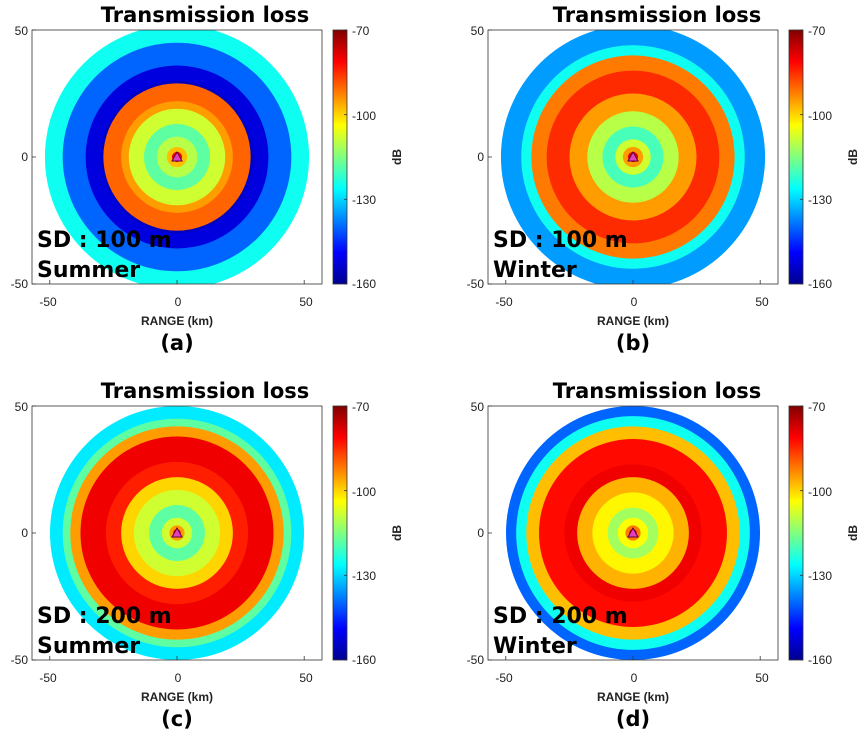  I want to click on tl-plot-c, so click(189, 533).